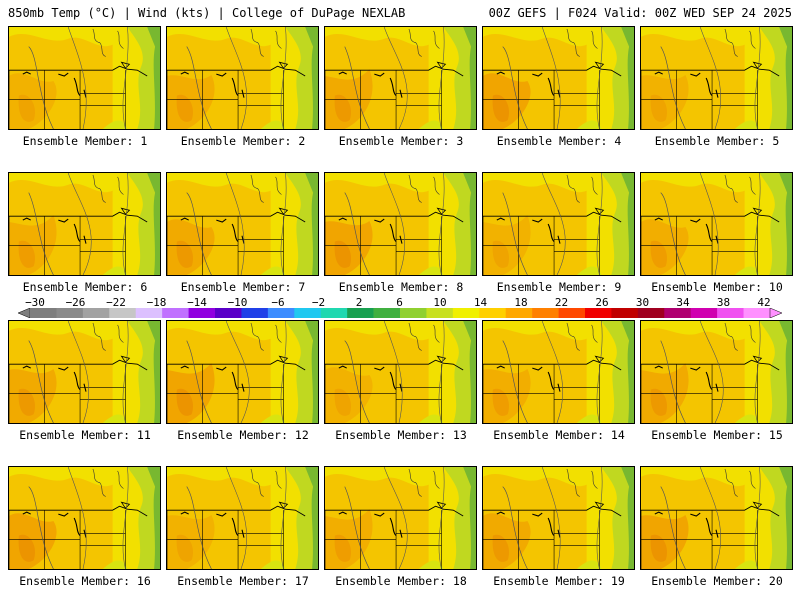  I want to click on ensemble-member-label: Ensemble Member: 11, so click(85, 435).